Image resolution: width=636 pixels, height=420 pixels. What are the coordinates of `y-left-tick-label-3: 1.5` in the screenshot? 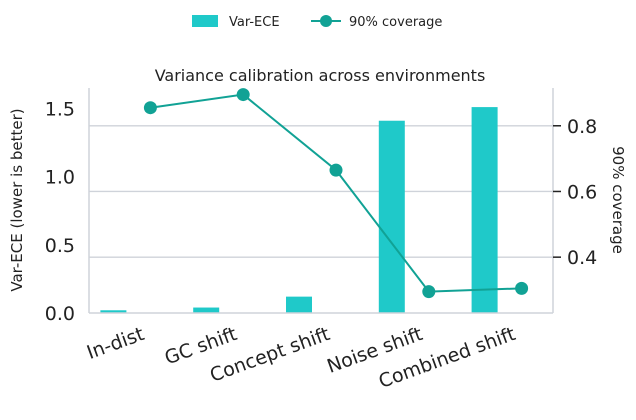 It's located at (60, 109).